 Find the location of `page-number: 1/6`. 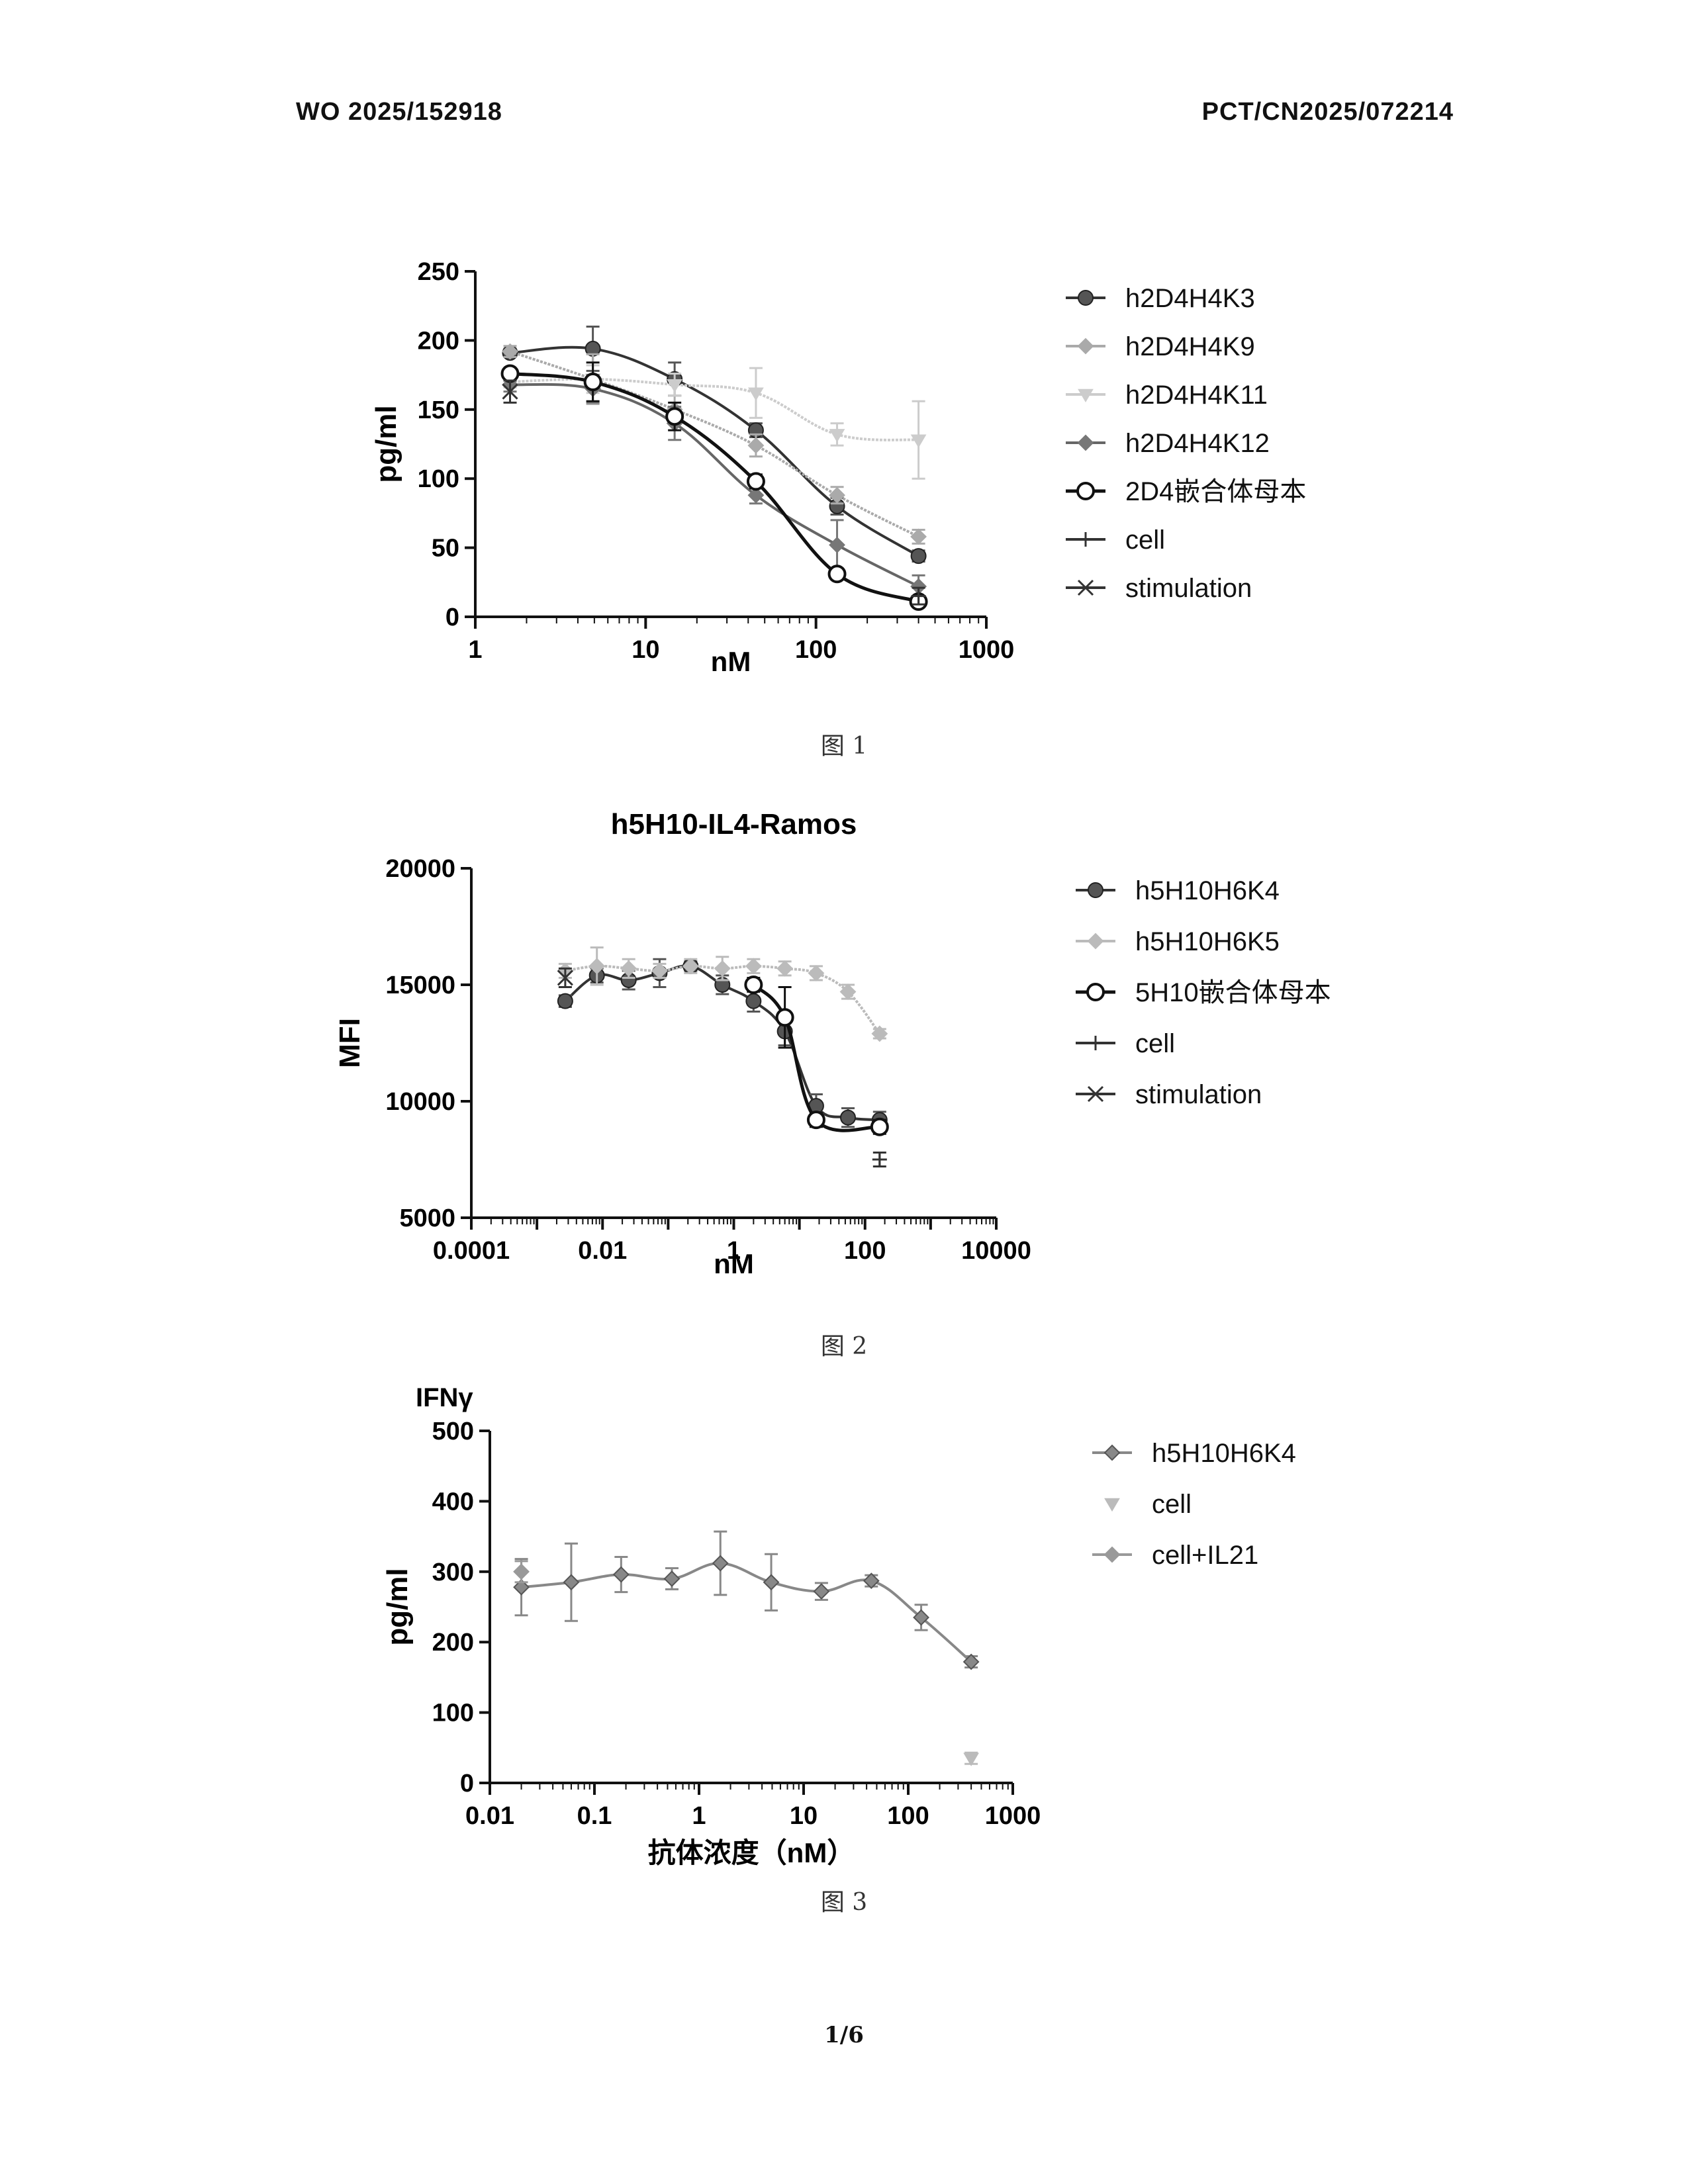

page-number: 1/6 is located at coordinates (844, 2035).